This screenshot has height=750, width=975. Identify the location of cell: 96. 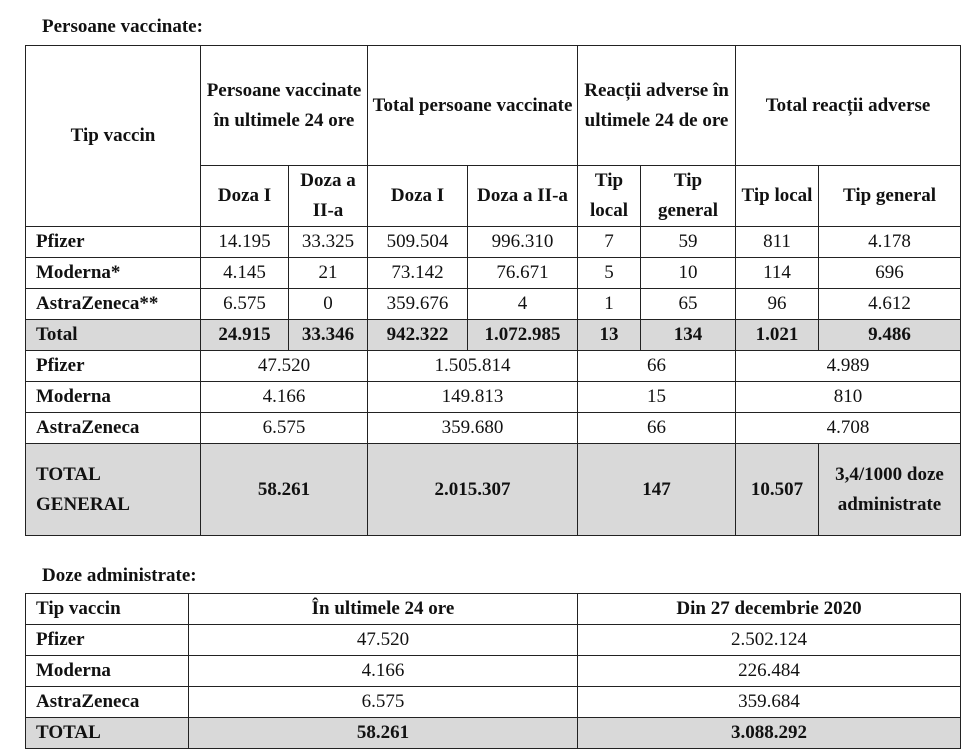
(777, 304).